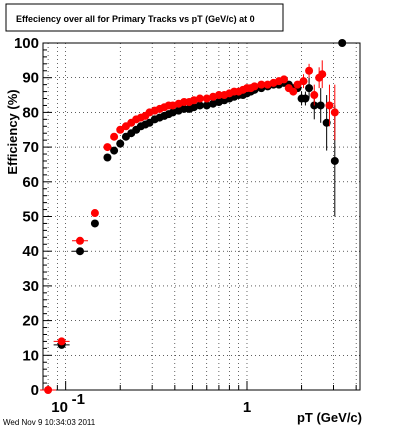 This screenshot has width=400, height=433. Describe the element at coordinates (151, 403) in the screenshot. I see `x-tick-labels: 10 -1 1` at that location.